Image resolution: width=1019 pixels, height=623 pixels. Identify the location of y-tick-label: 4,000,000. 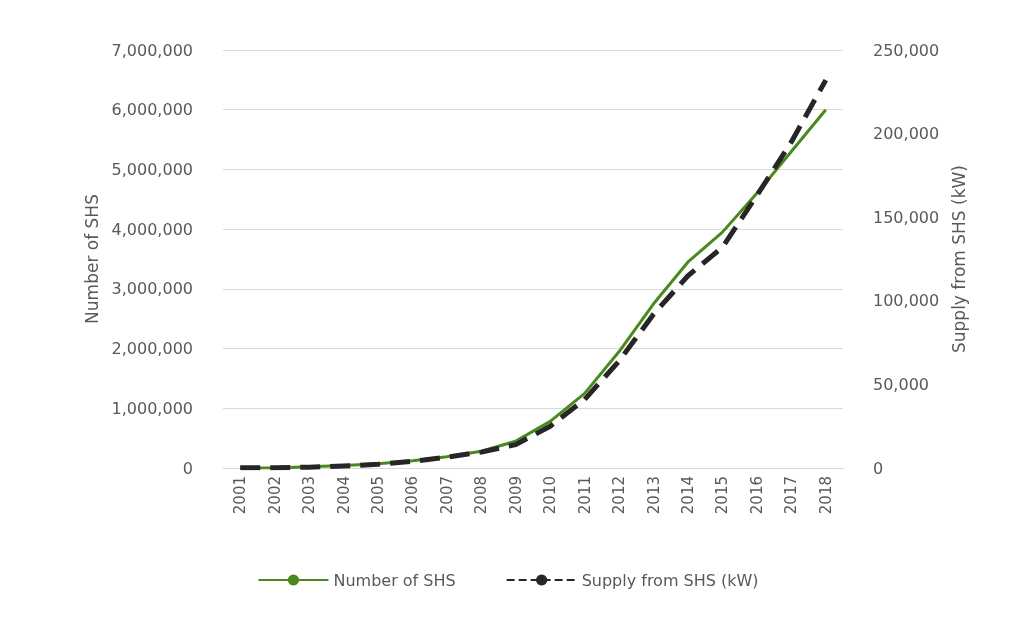
(152, 229).